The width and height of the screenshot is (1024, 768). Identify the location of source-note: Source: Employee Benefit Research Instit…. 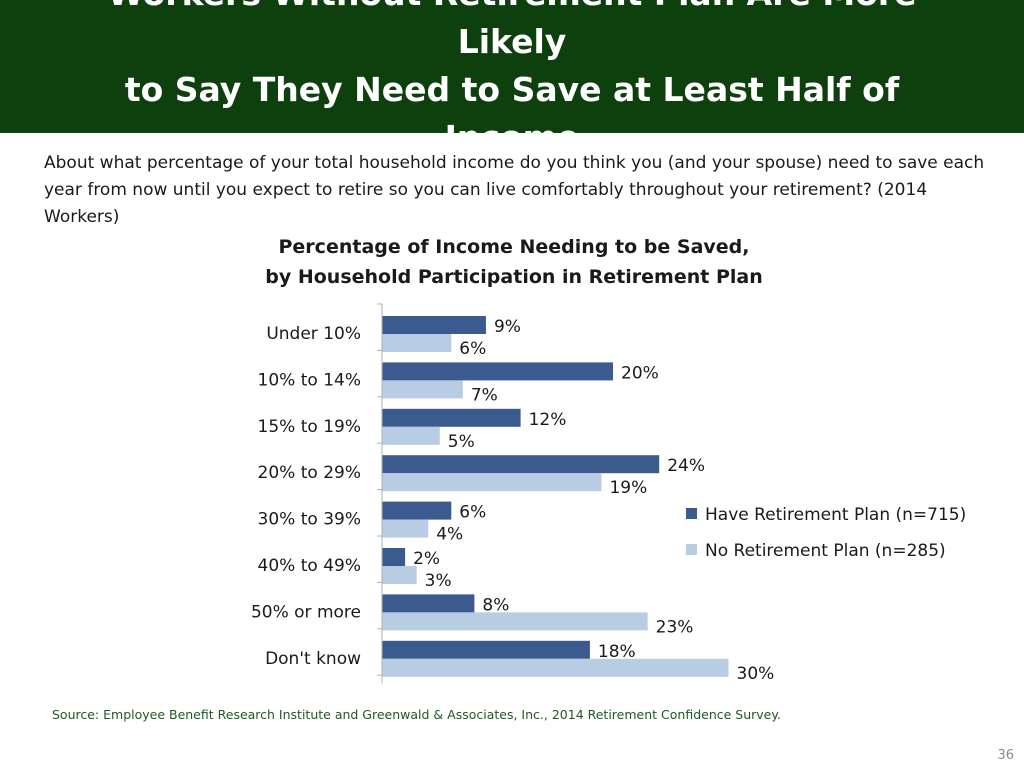
(416, 714).